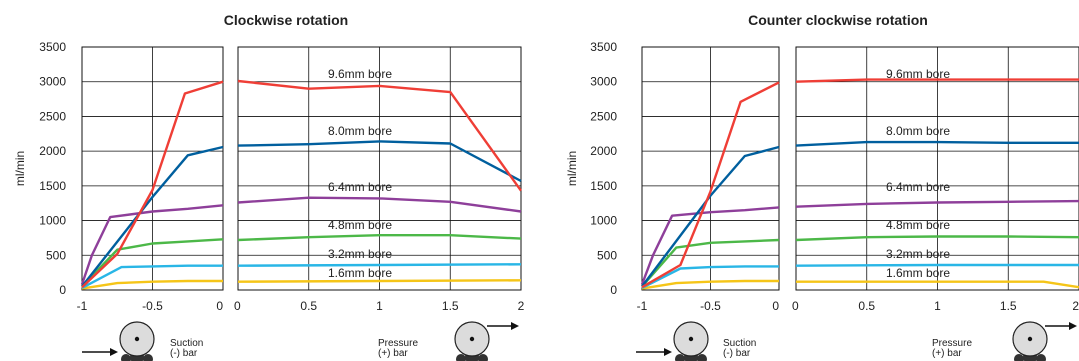 This screenshot has width=1079, height=361. I want to click on plot-frame, so click(152, 168).